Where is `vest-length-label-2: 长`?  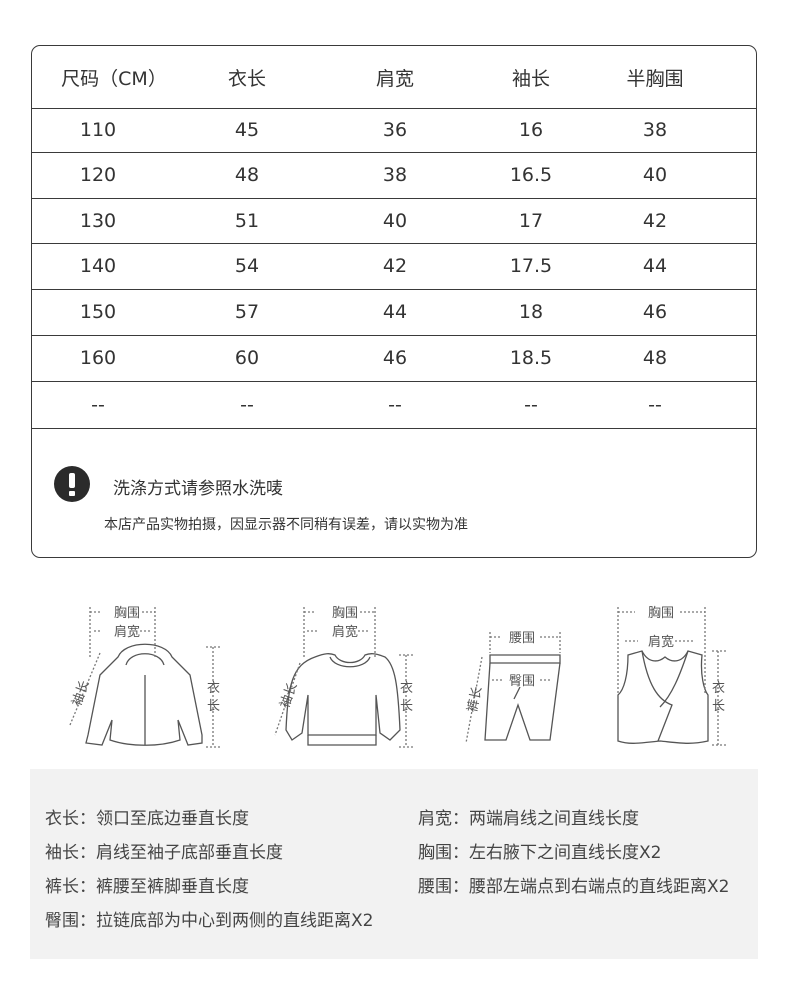
vest-length-label-2: 长 is located at coordinates (718, 706).